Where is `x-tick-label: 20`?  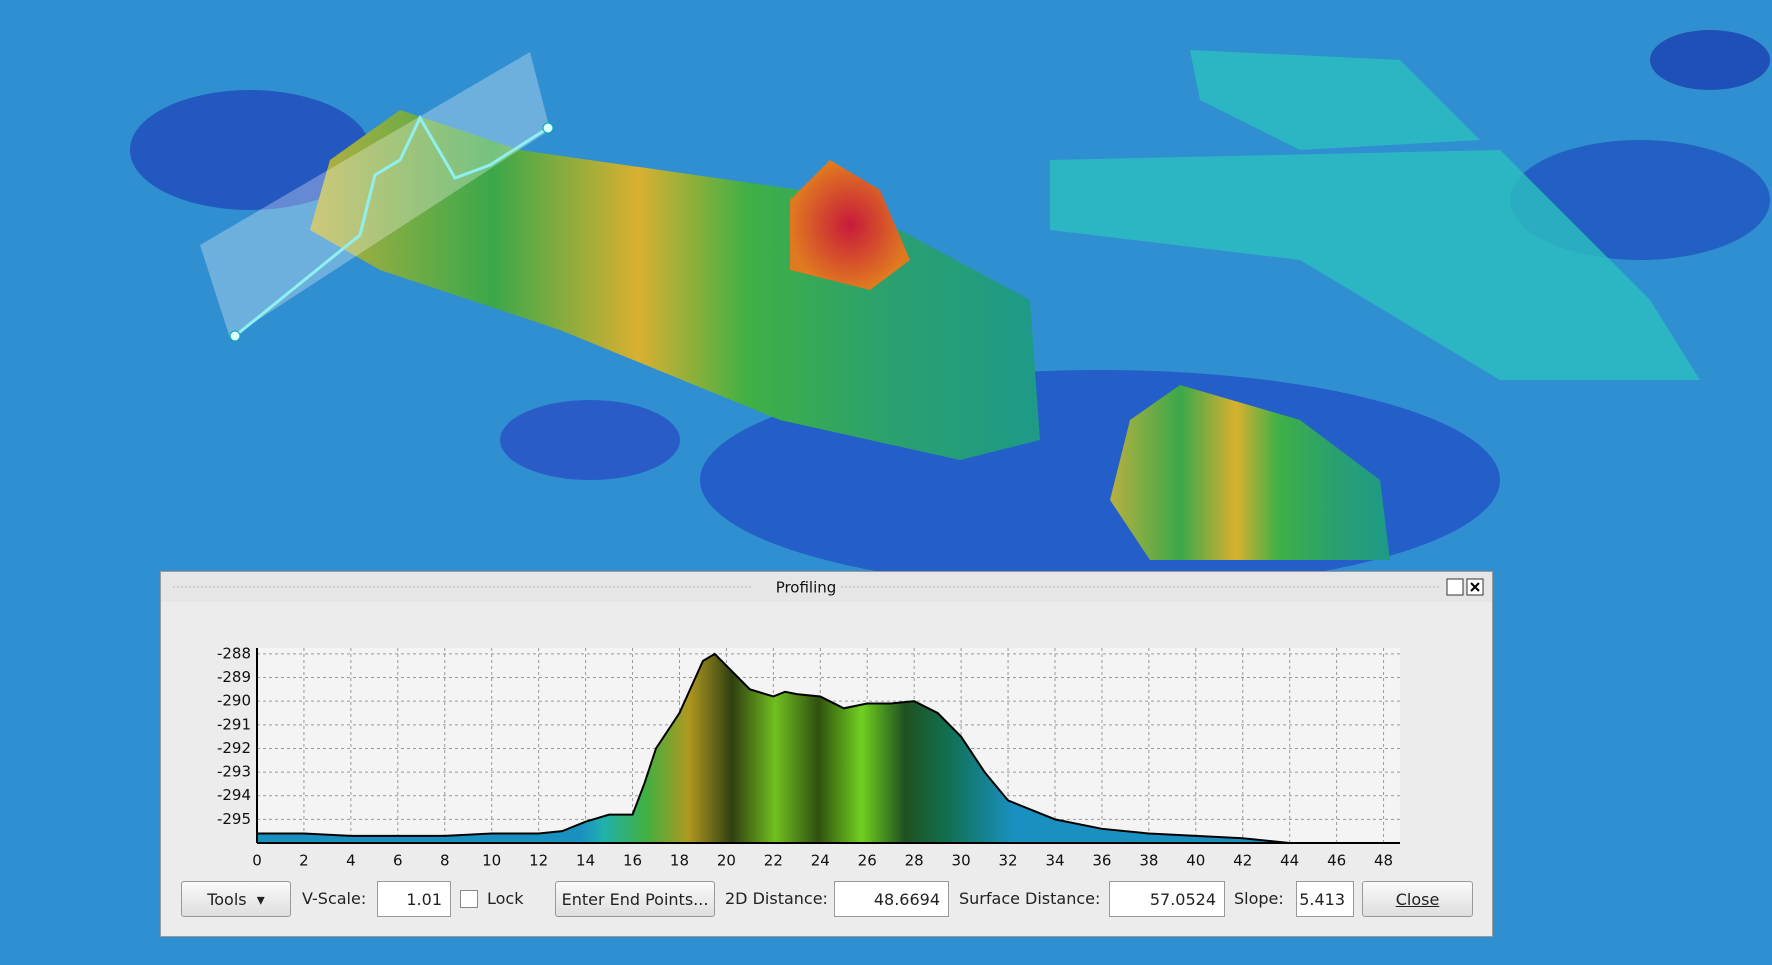 x-tick-label: 20 is located at coordinates (726, 861).